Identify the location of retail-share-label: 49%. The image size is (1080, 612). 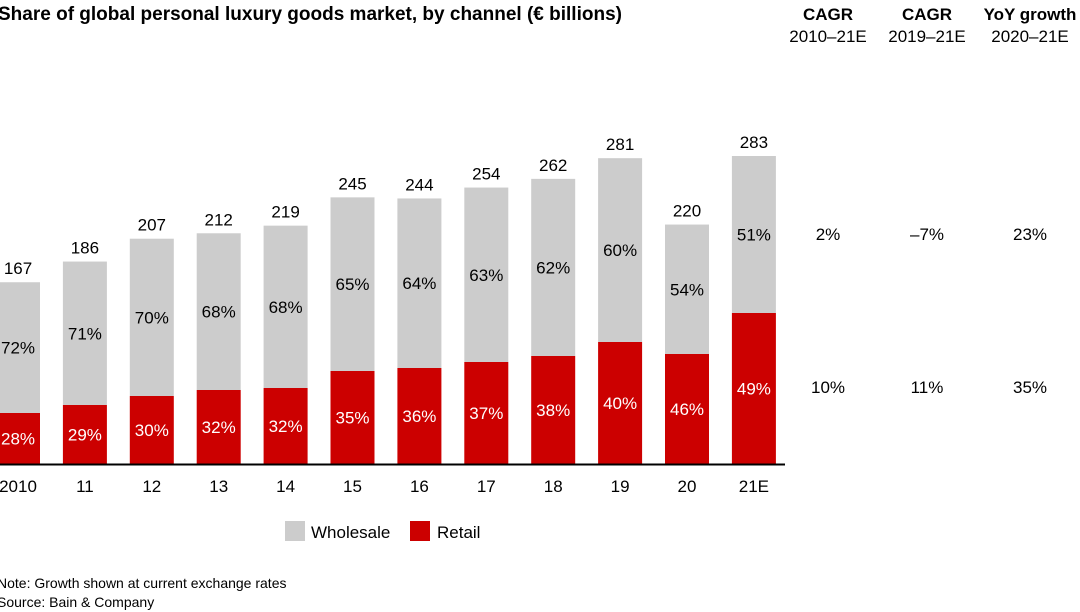
(754, 389).